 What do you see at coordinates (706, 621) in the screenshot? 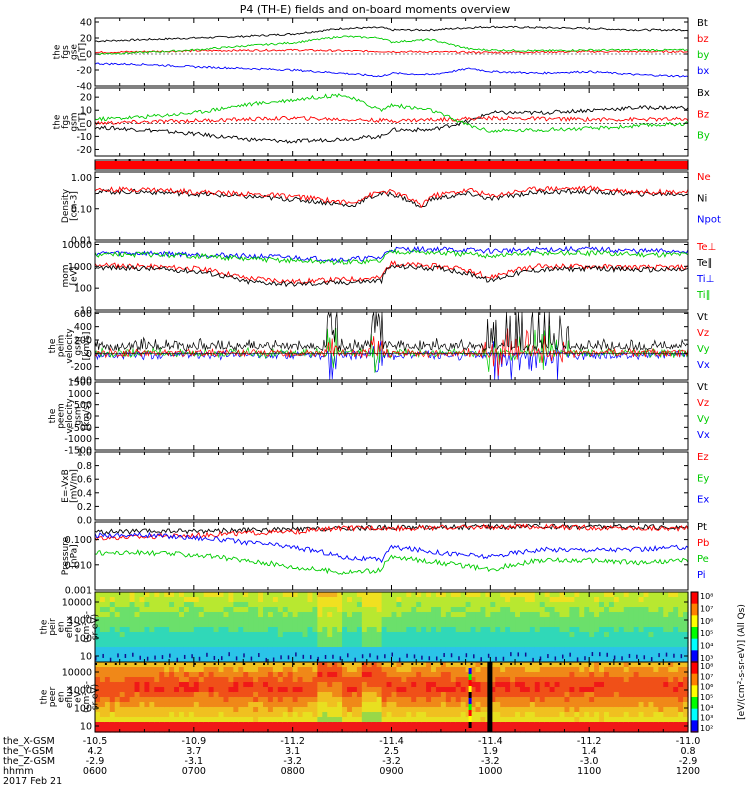
I see `ion-colorbar-tick-label: 10⁶` at bounding box center [706, 621].